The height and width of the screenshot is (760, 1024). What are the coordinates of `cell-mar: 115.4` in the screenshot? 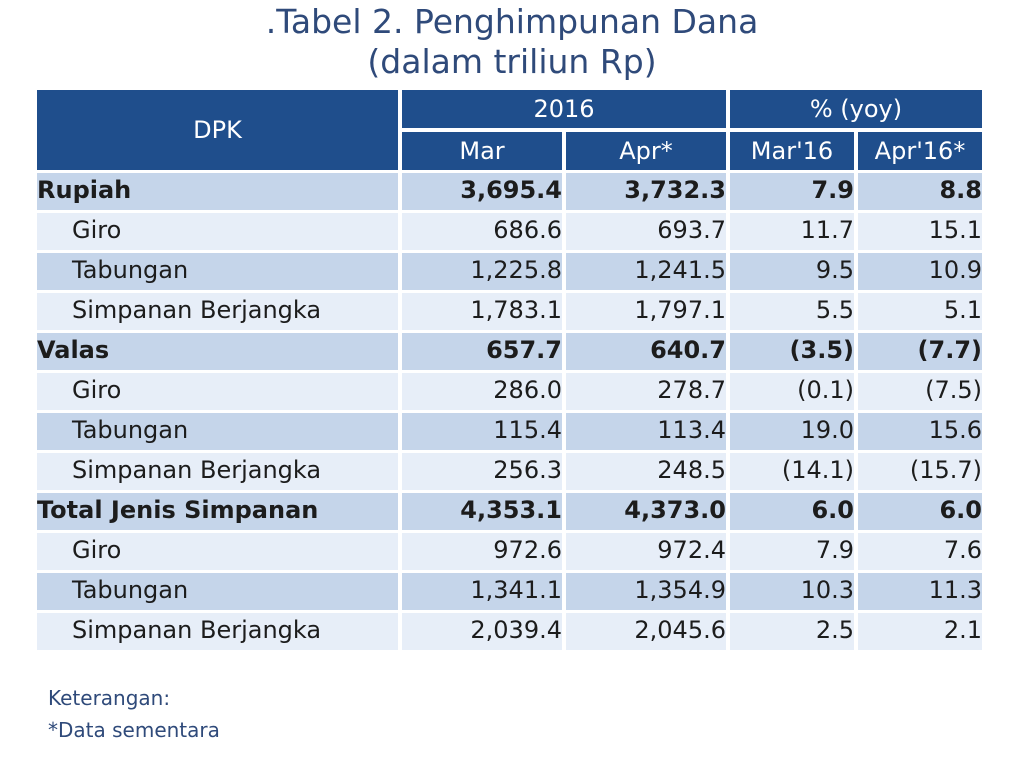 It's located at (482, 433).